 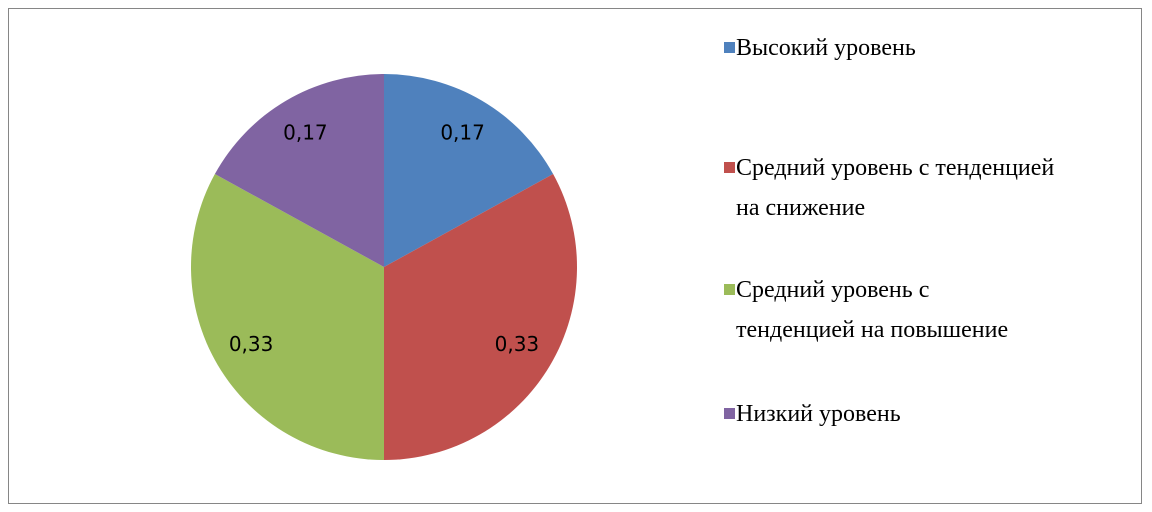 What do you see at coordinates (924, 48) in the screenshot?
I see `legend-item: Высокий уровень` at bounding box center [924, 48].